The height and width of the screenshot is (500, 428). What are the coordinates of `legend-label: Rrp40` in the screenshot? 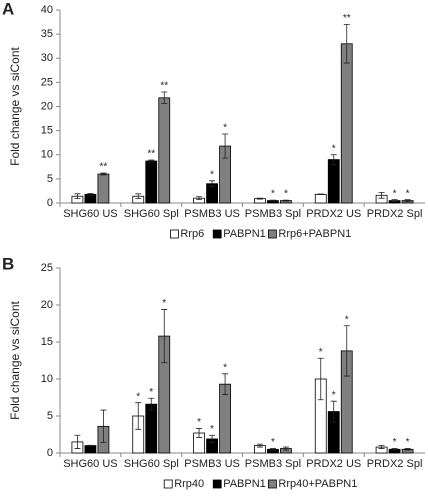 It's located at (189, 484).